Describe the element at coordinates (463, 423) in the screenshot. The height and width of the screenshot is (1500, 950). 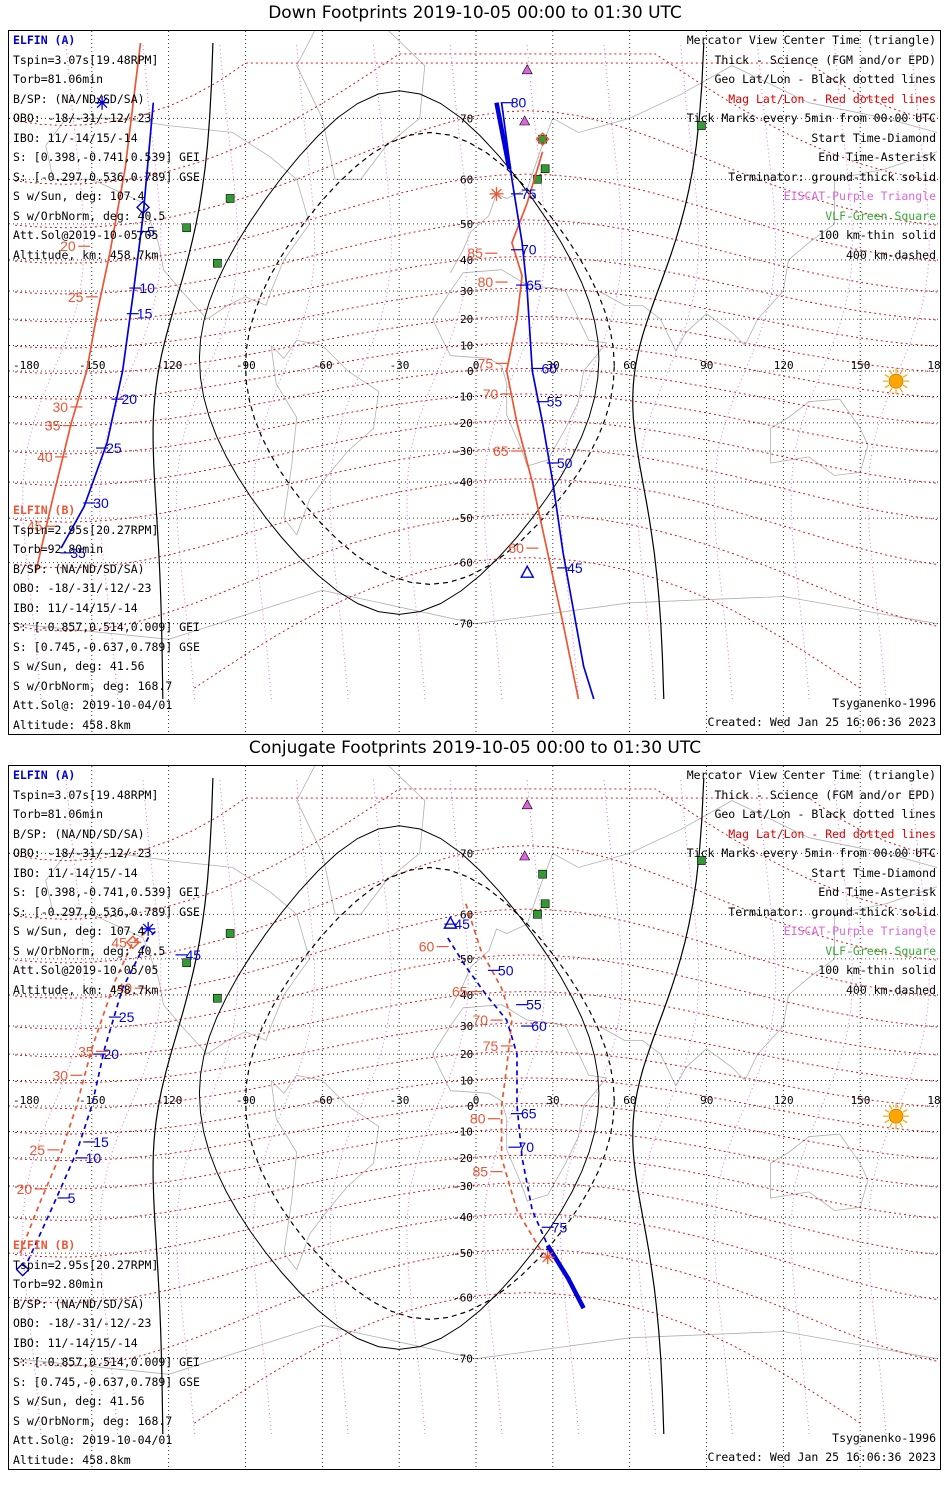
I see `lat-label: -20` at that location.